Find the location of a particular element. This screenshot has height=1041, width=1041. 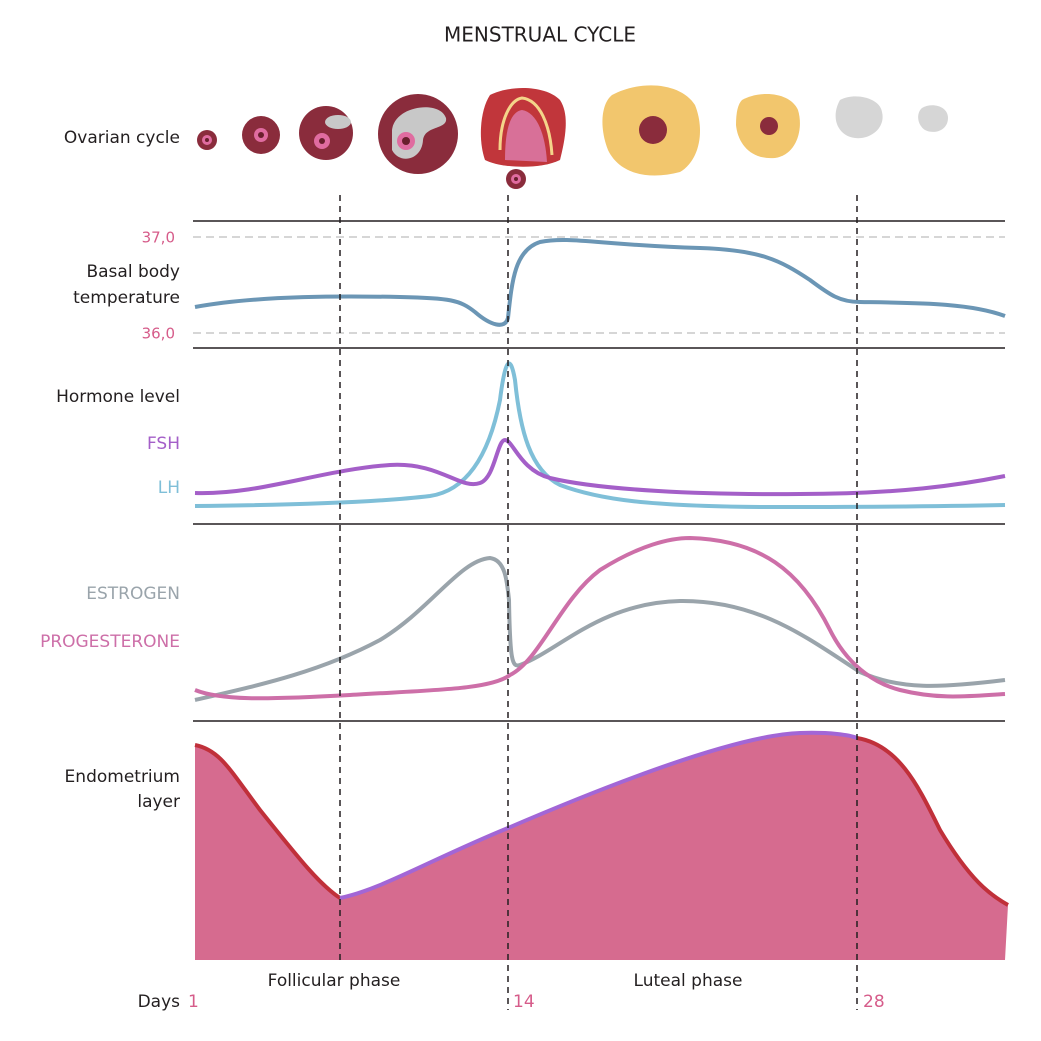

progesterone-curve is located at coordinates (600, 618).